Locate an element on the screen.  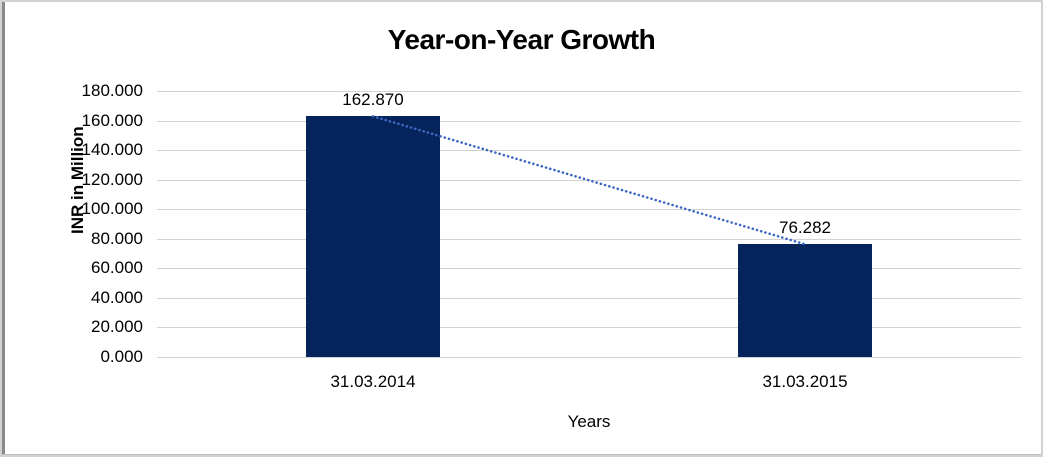
y-tick-label: 60.000 is located at coordinates (117, 268).